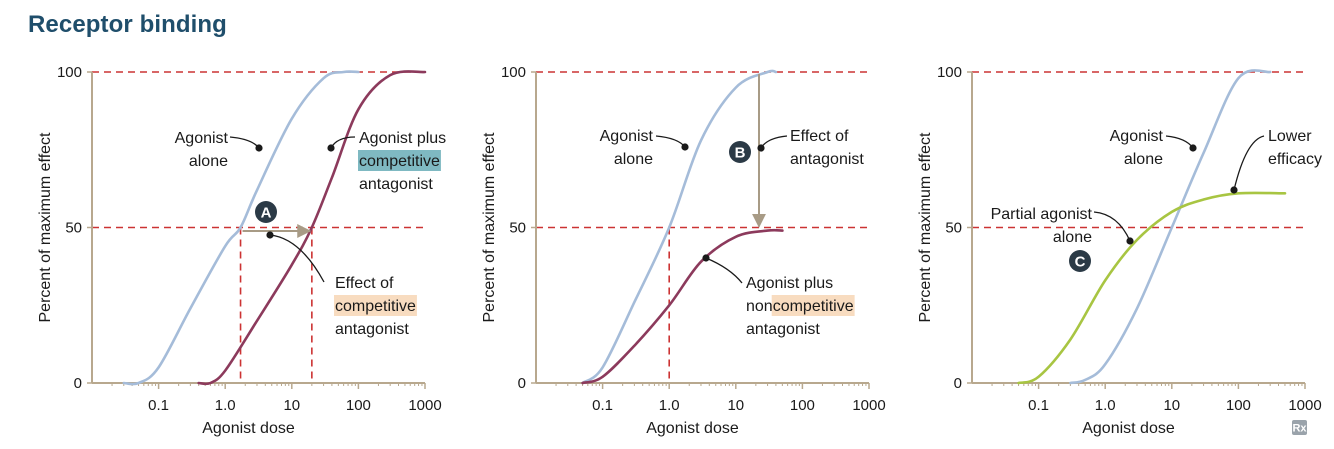 The width and height of the screenshot is (1334, 449). I want to click on rx-watermark-box, so click(1299, 427).